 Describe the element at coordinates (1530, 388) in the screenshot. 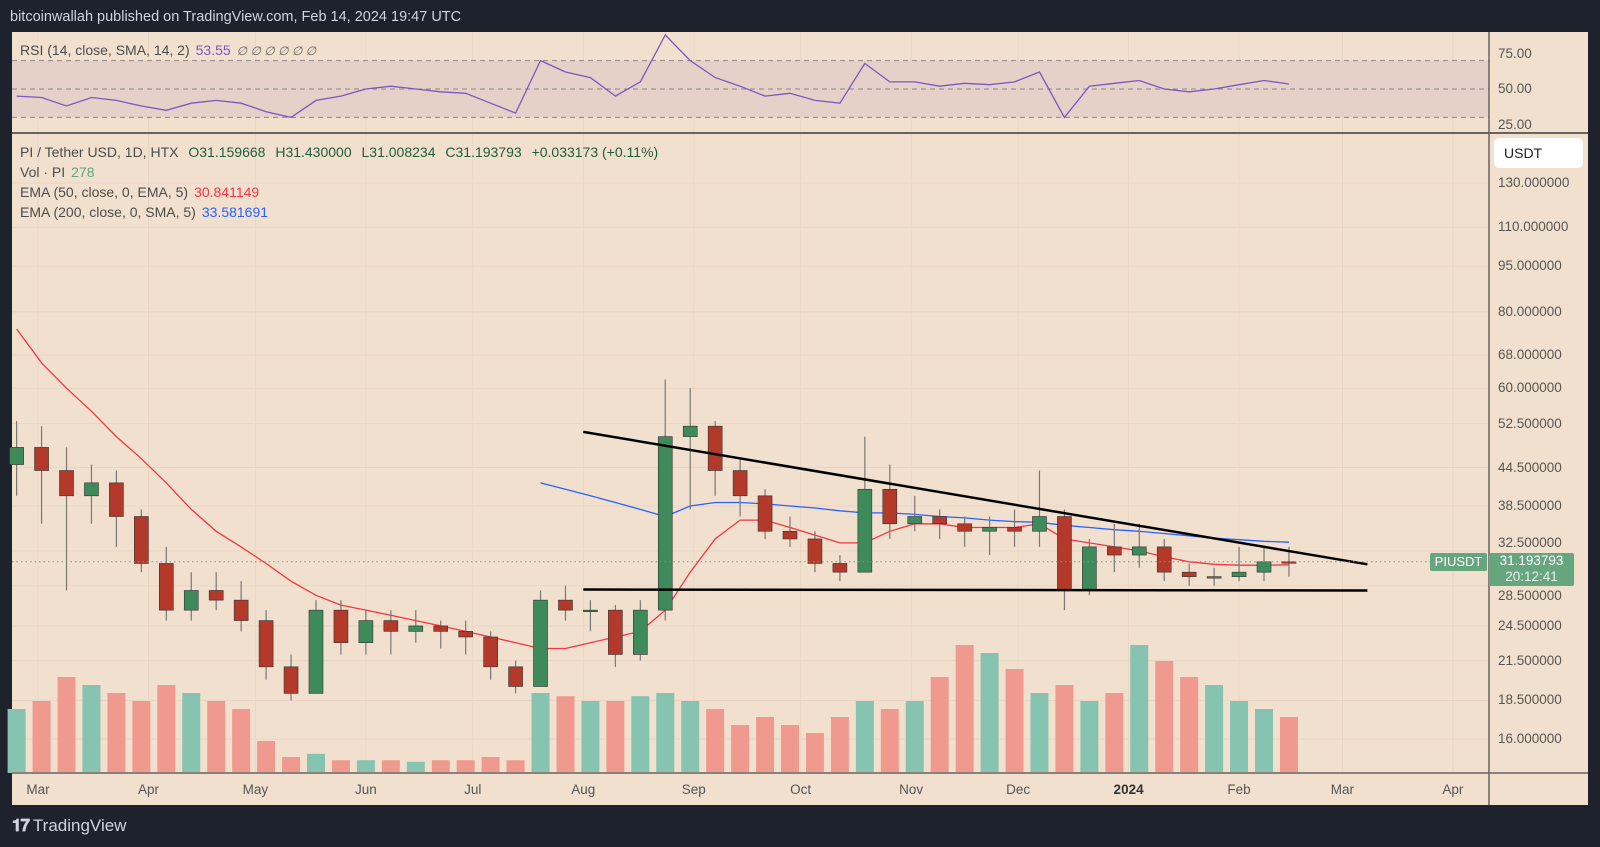

I see `price-tick-label: 60.000000` at that location.